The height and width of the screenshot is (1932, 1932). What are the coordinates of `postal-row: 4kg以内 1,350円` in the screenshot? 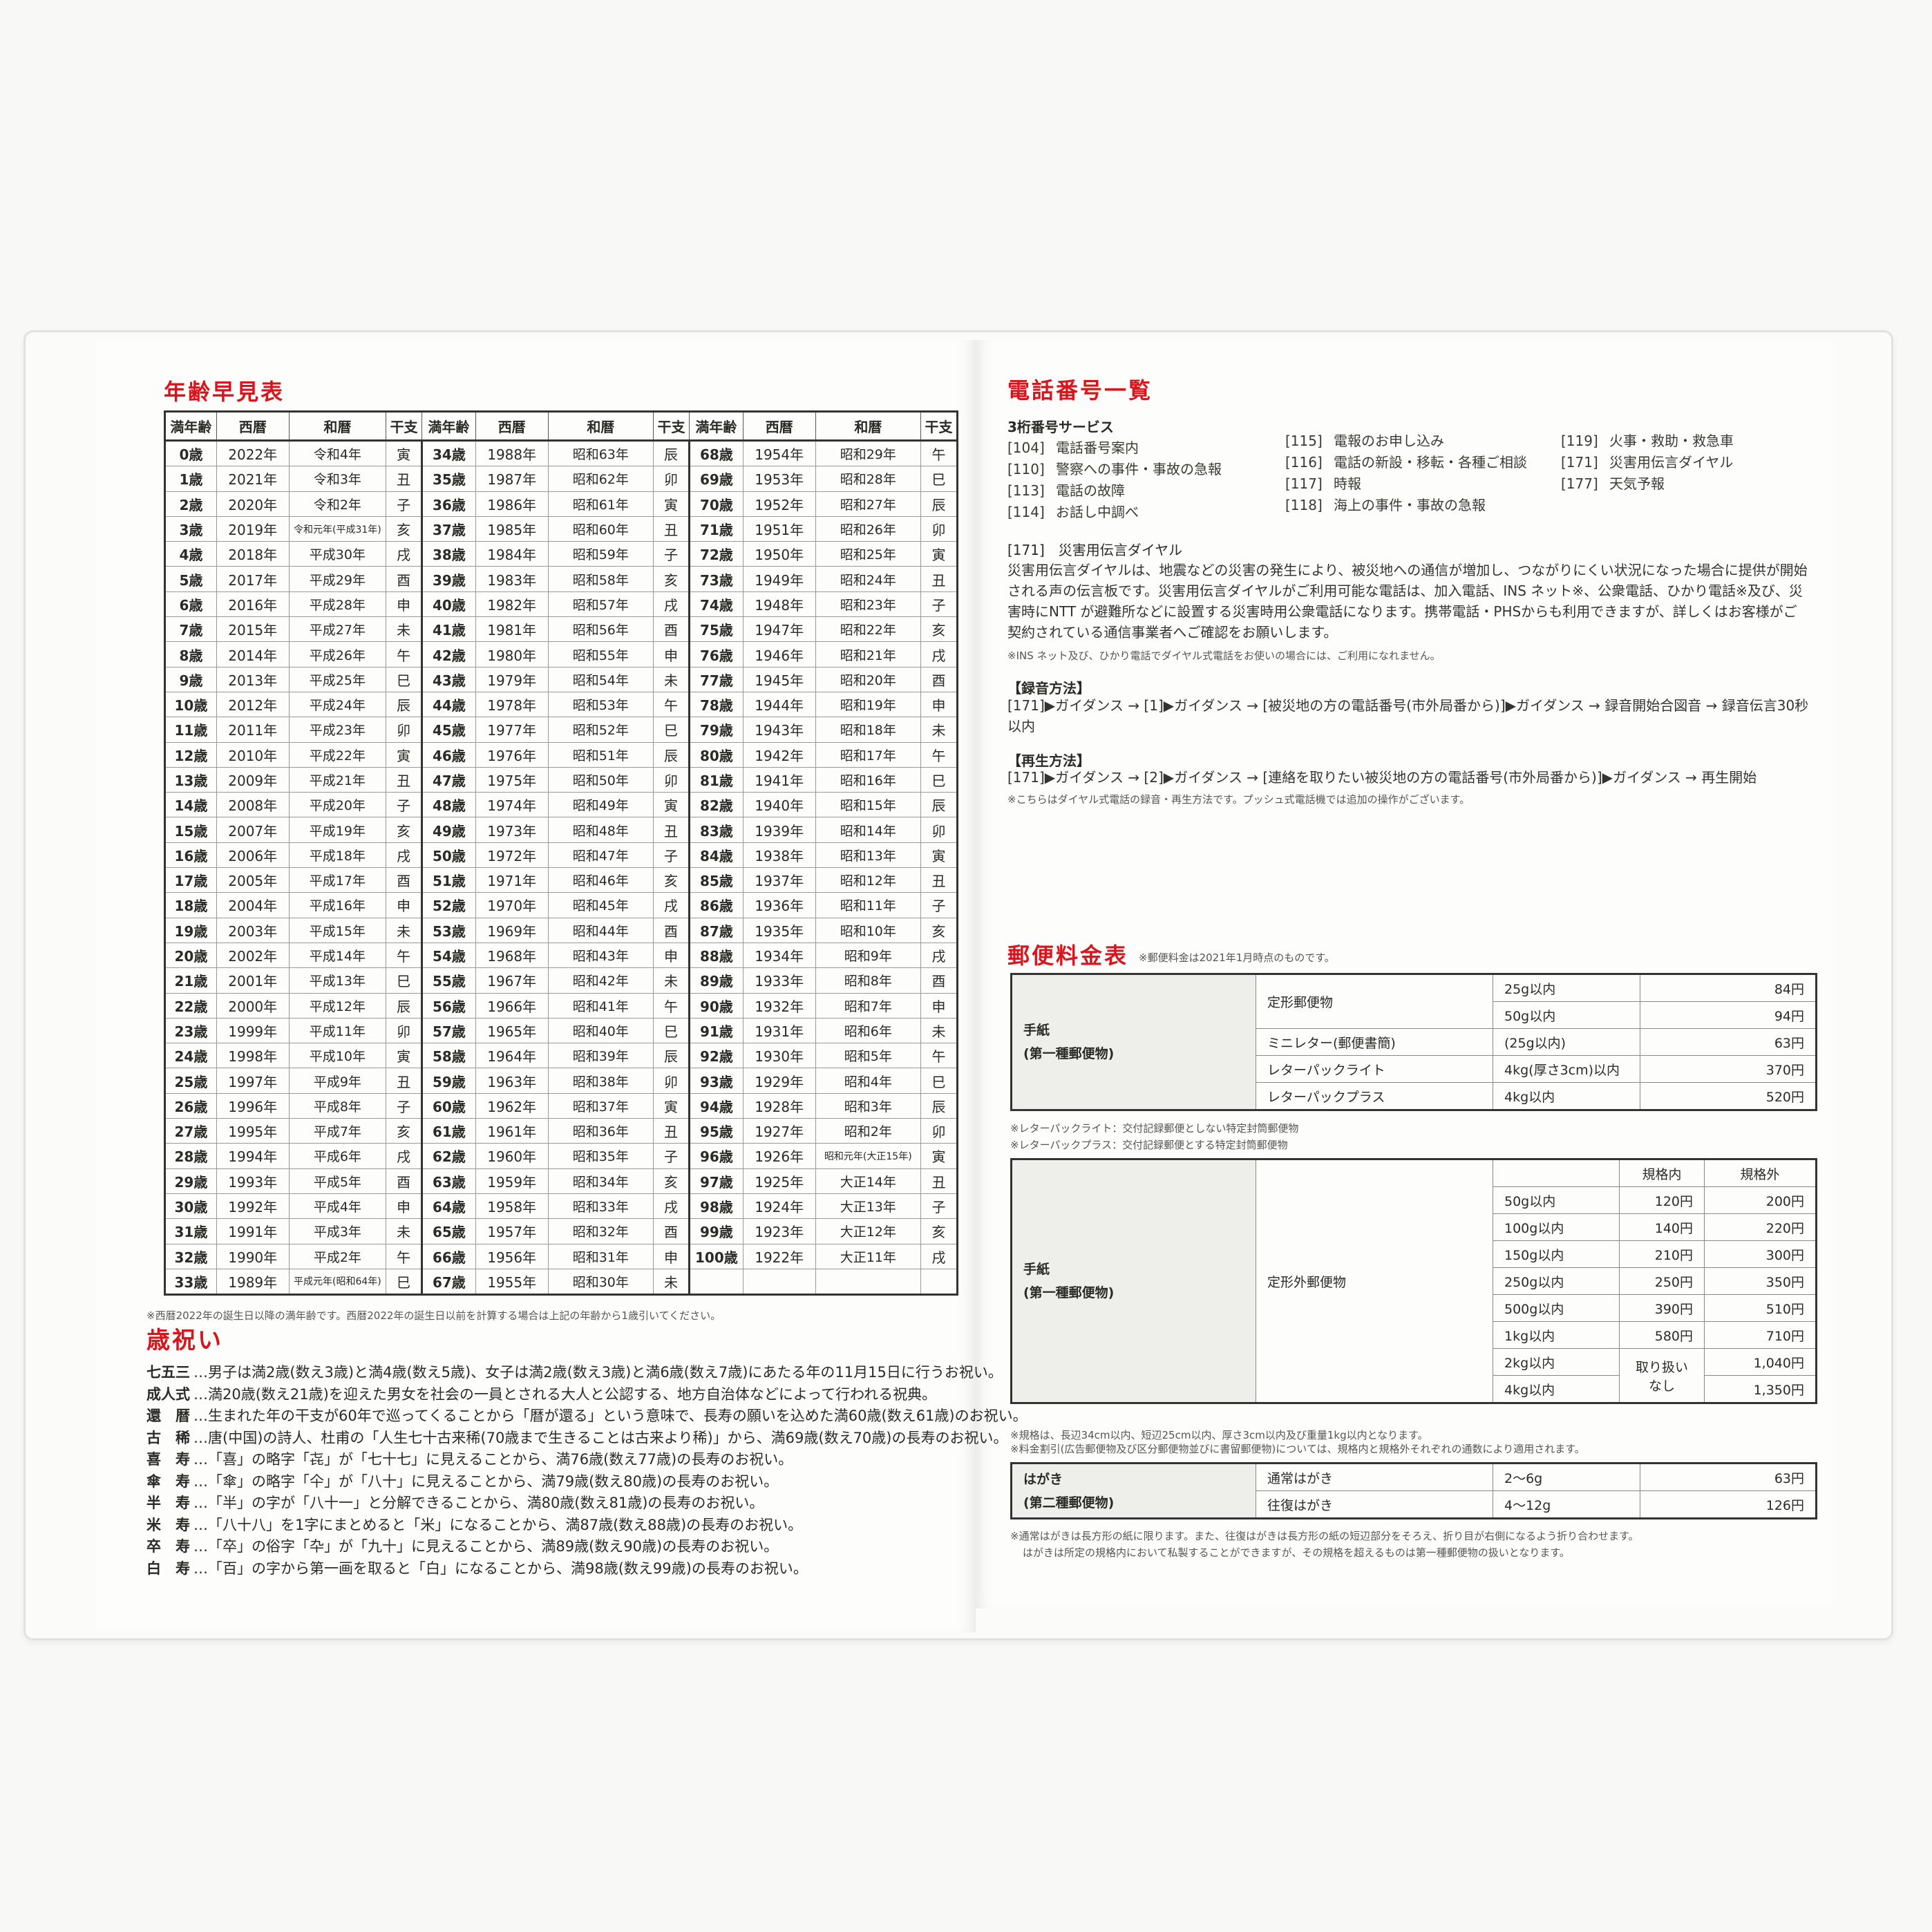 It's located at (1414, 1389).